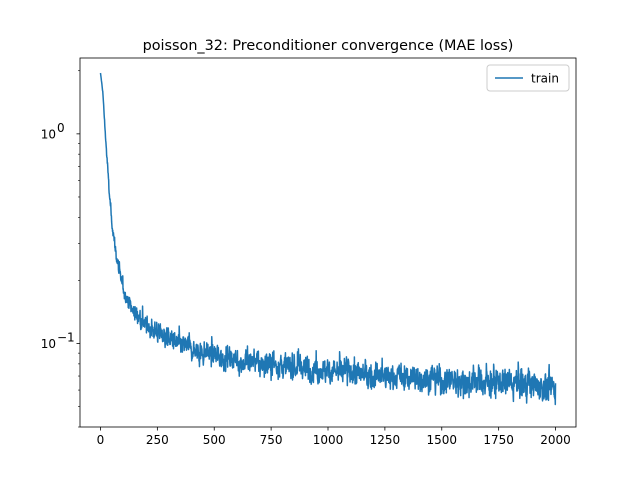  I want to click on legend-label: train, so click(545, 79).